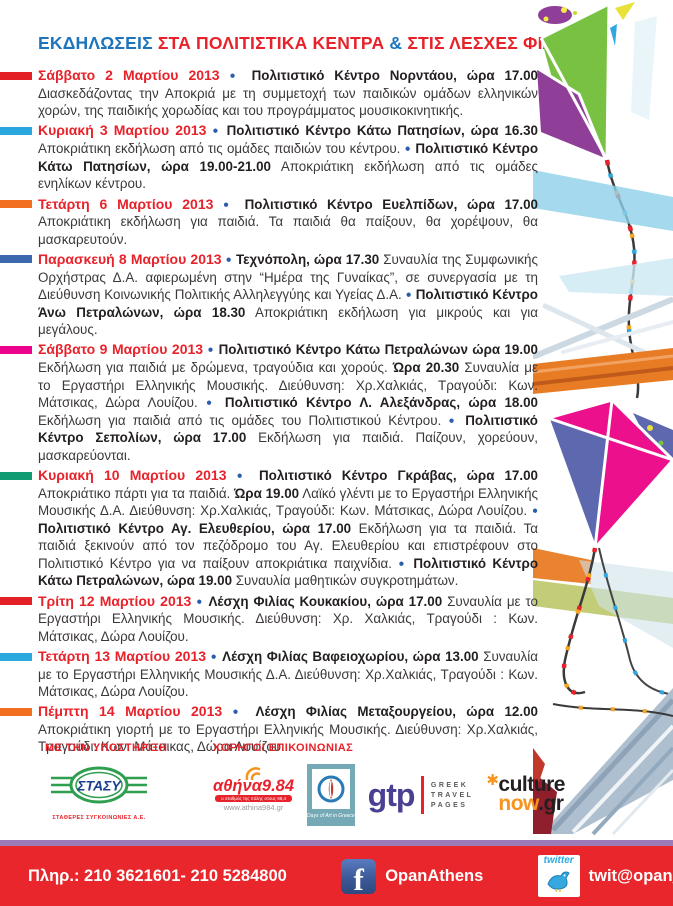 This screenshot has width=673, height=906. I want to click on twitter-wordmark: twitter, so click(558, 860).